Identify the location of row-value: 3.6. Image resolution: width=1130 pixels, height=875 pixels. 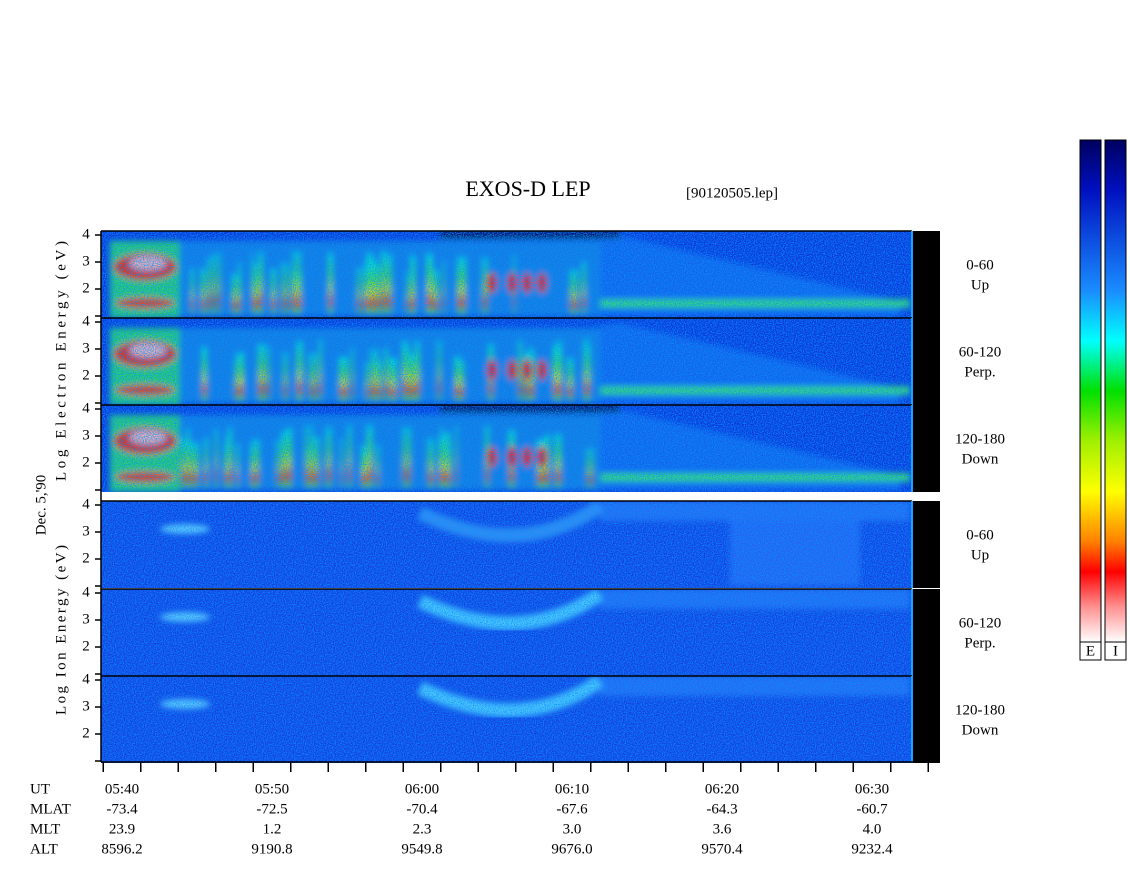
(722, 829).